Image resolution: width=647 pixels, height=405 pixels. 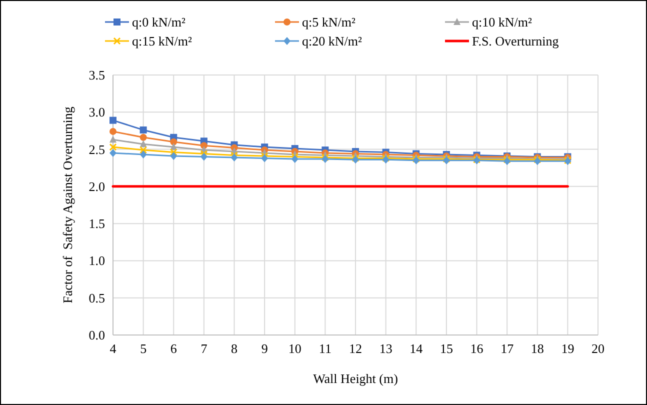 What do you see at coordinates (355, 378) in the screenshot?
I see `x-axis-title: Wall Height (m)` at bounding box center [355, 378].